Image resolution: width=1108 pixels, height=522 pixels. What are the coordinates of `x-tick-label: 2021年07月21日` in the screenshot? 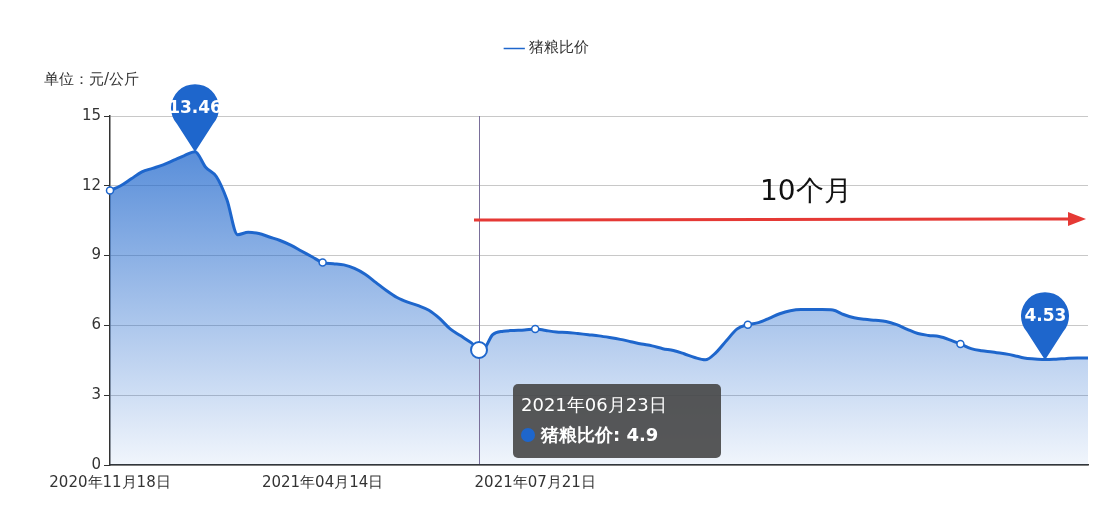 It's located at (535, 481).